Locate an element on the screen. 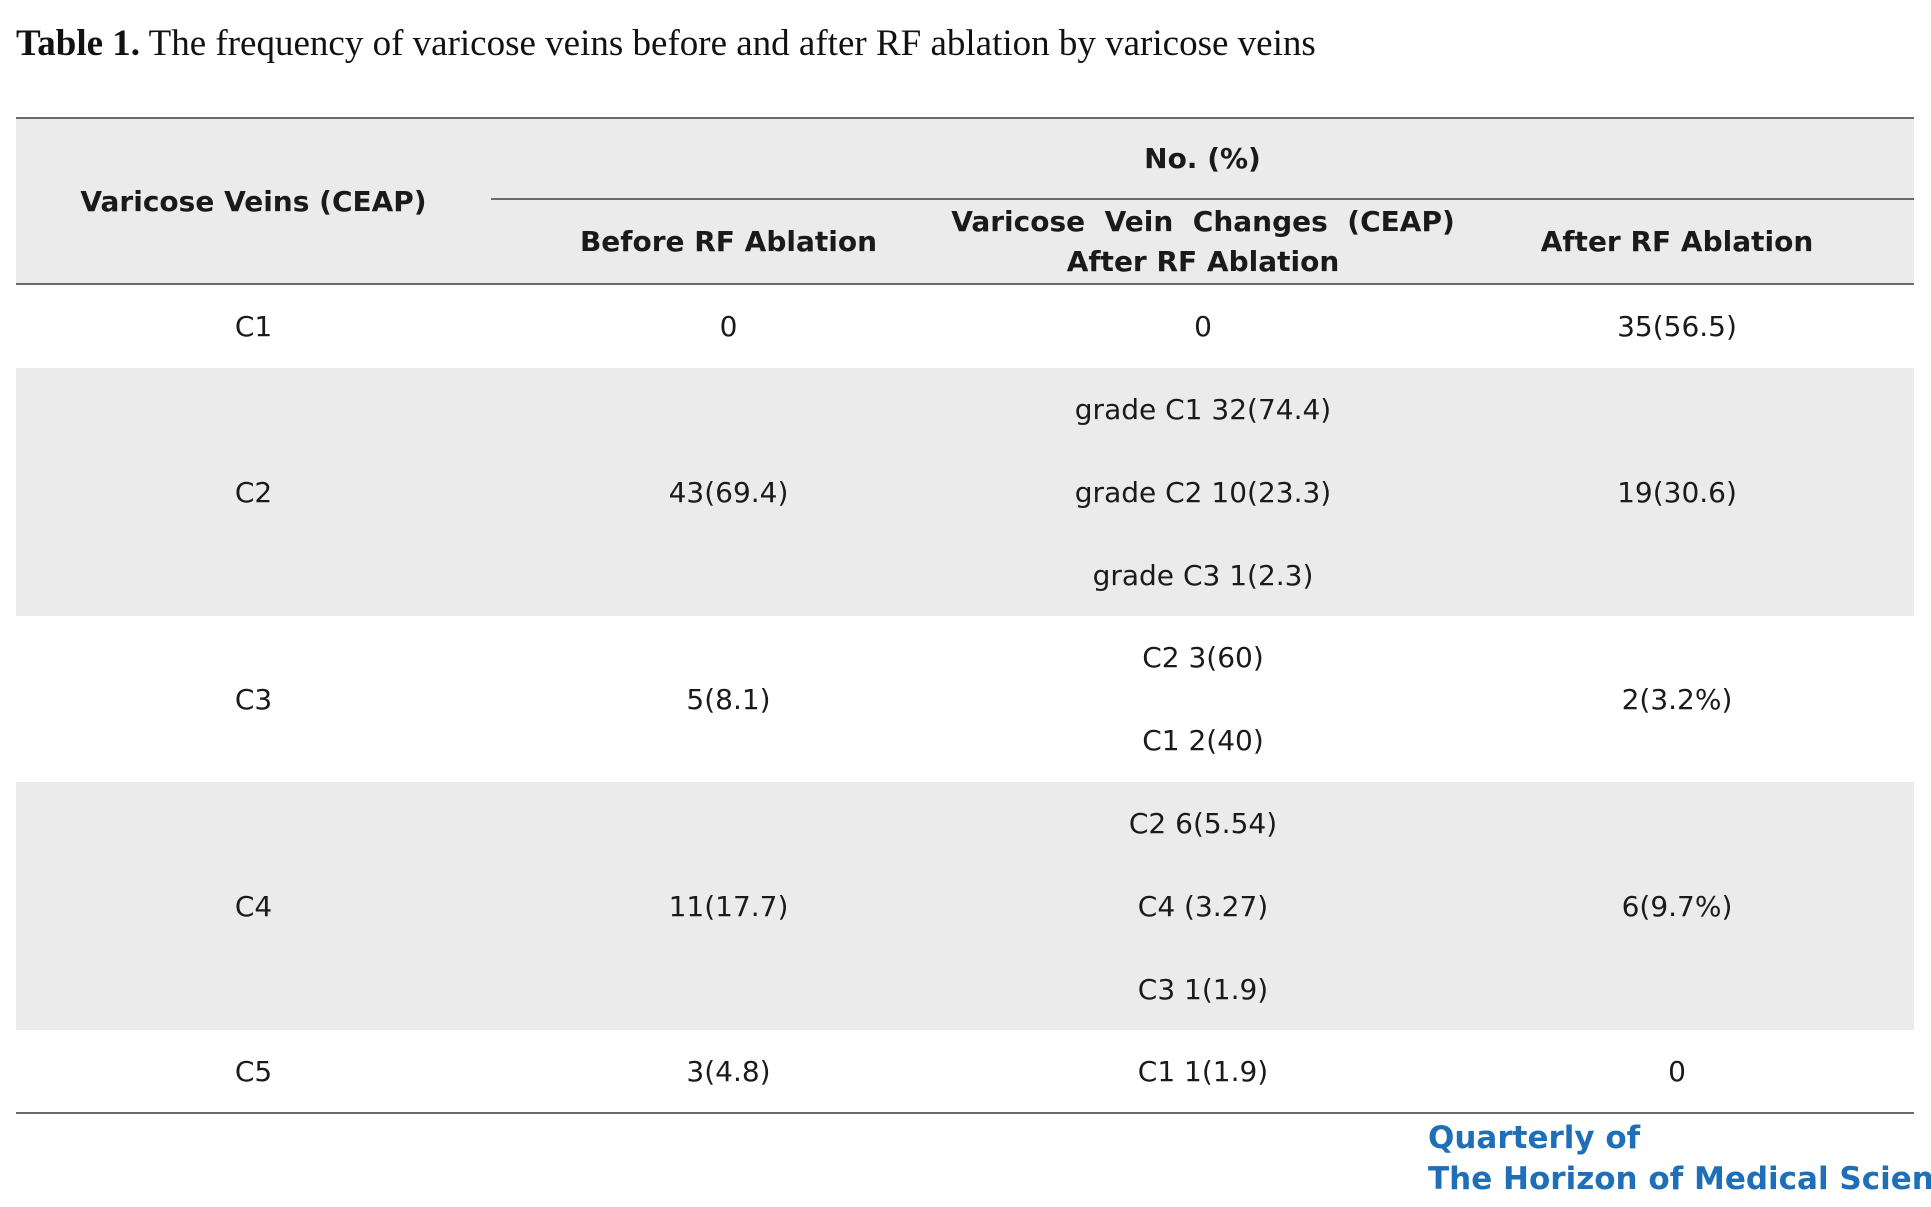 The height and width of the screenshot is (1207, 1931). table-bottom-rule is located at coordinates (965, 1113).